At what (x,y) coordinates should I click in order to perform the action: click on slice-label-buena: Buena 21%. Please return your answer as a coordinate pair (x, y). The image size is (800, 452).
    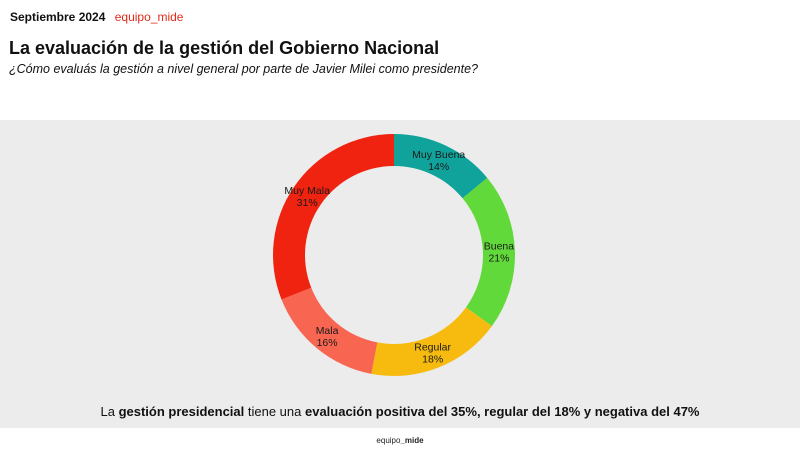
    Looking at the image, I should click on (499, 253).